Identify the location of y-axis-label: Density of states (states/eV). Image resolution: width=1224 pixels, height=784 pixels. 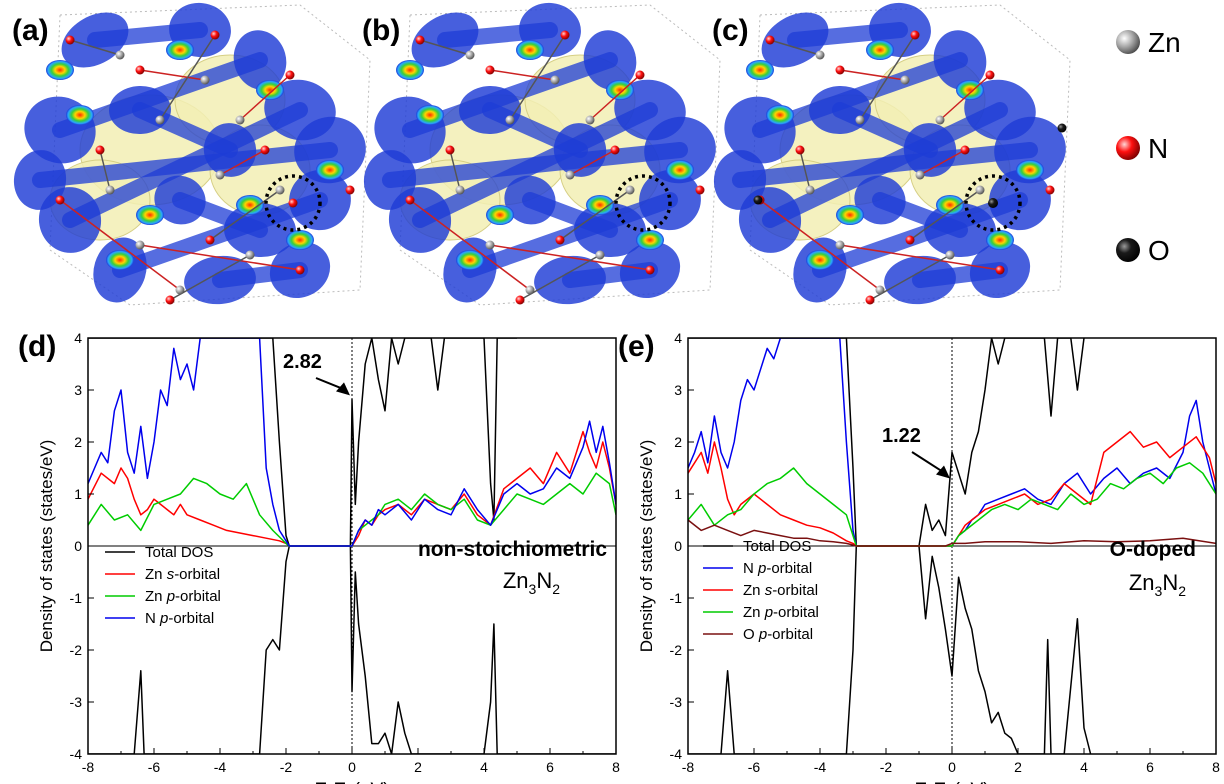
(646, 546).